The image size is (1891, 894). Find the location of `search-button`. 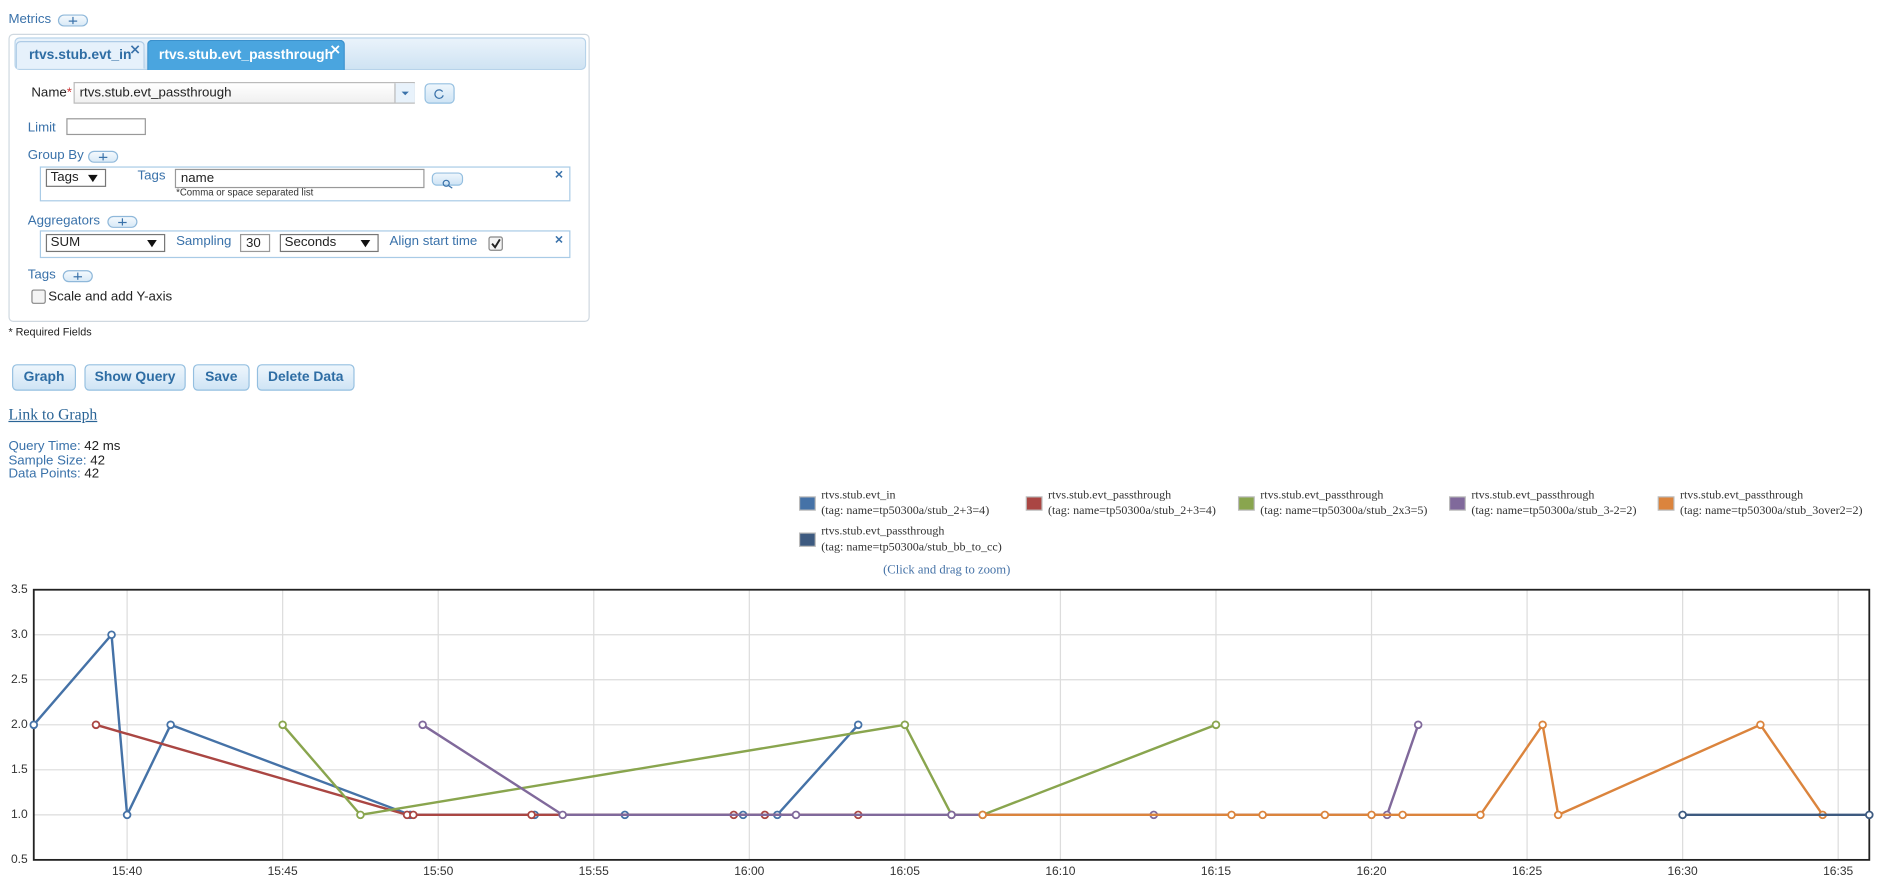

search-button is located at coordinates (447, 180).